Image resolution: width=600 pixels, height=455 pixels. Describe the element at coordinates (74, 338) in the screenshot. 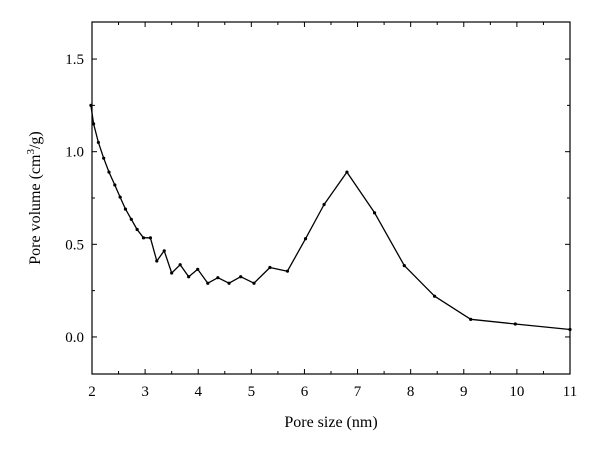

I see `y-tick-label: 0.0` at that location.